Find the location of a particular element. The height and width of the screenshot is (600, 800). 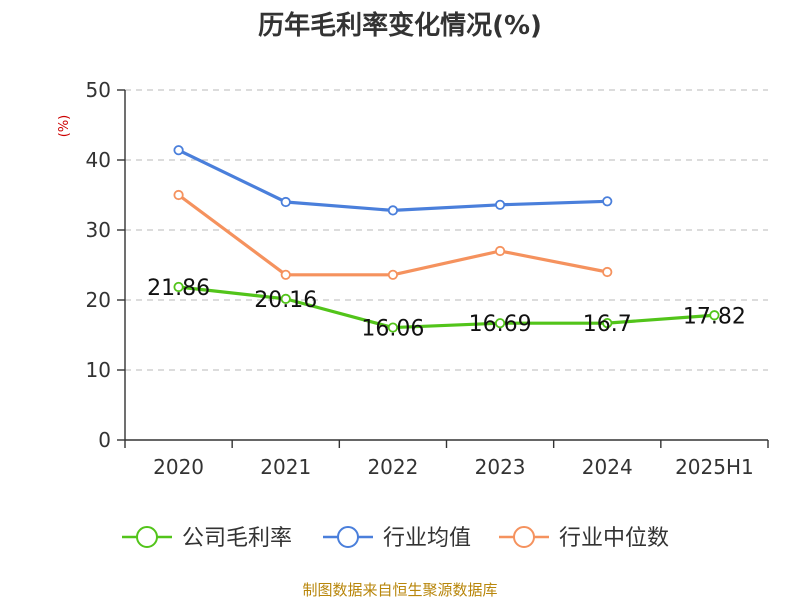

legend-label: 行业均值 is located at coordinates (427, 538).